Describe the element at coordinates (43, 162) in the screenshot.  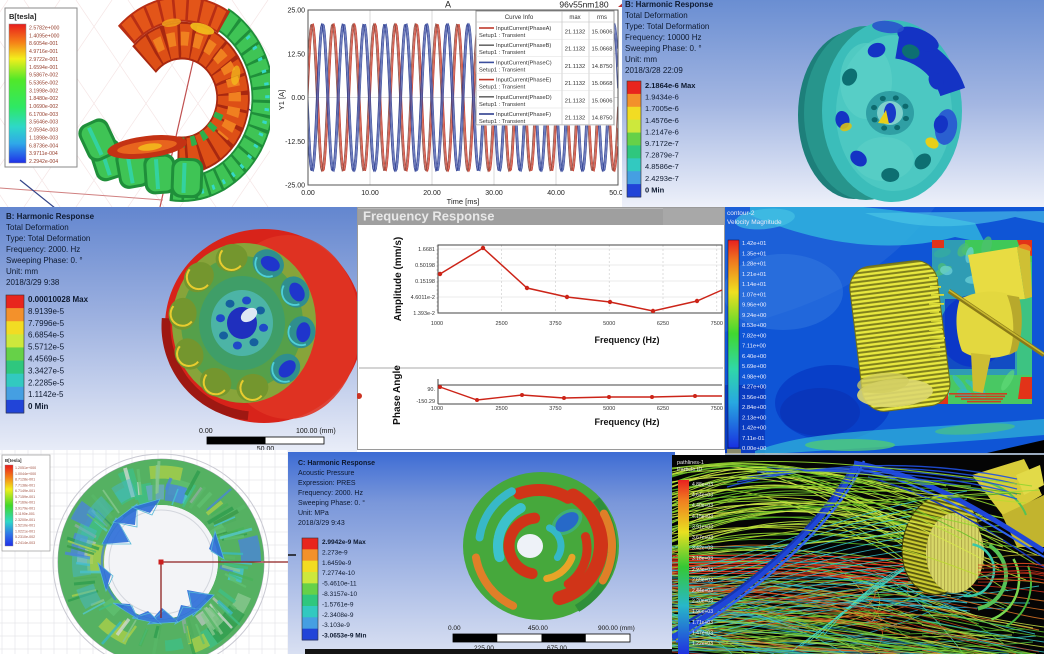
I see `svg-text: 2.2942e-004` at that location.